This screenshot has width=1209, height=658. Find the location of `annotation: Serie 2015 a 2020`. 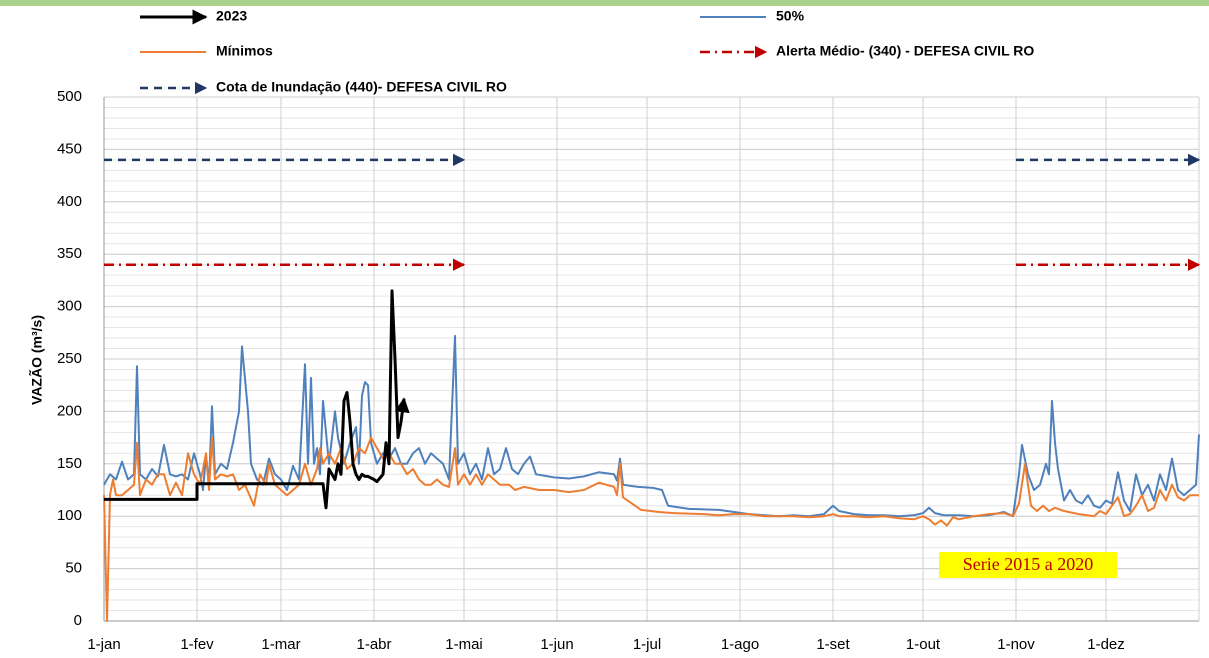

annotation: Serie 2015 a 2020 is located at coordinates (1028, 564).